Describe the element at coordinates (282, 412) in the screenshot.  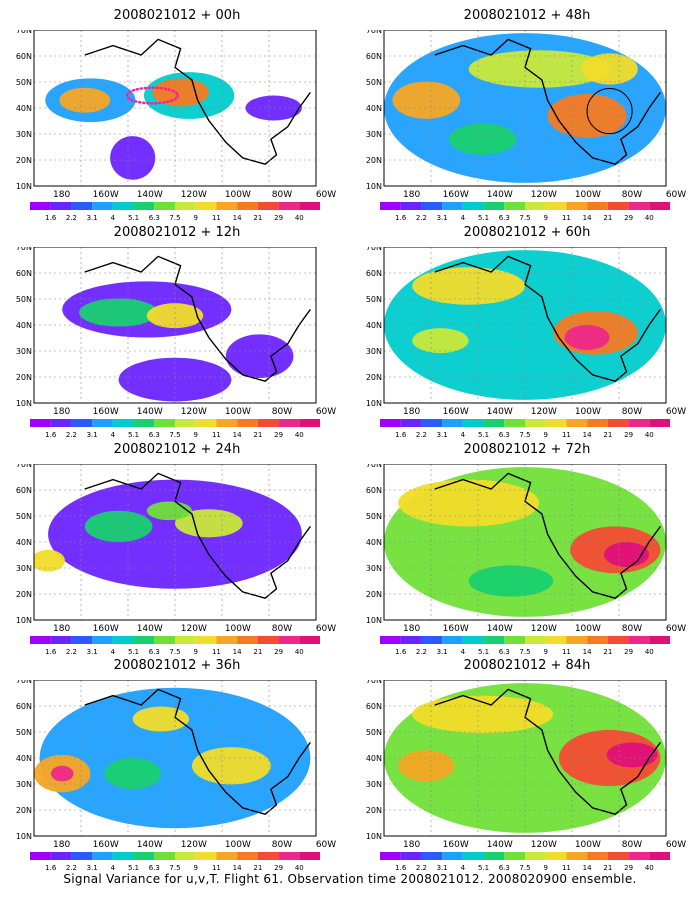
I see `lon-tick-label: 80W` at that location.